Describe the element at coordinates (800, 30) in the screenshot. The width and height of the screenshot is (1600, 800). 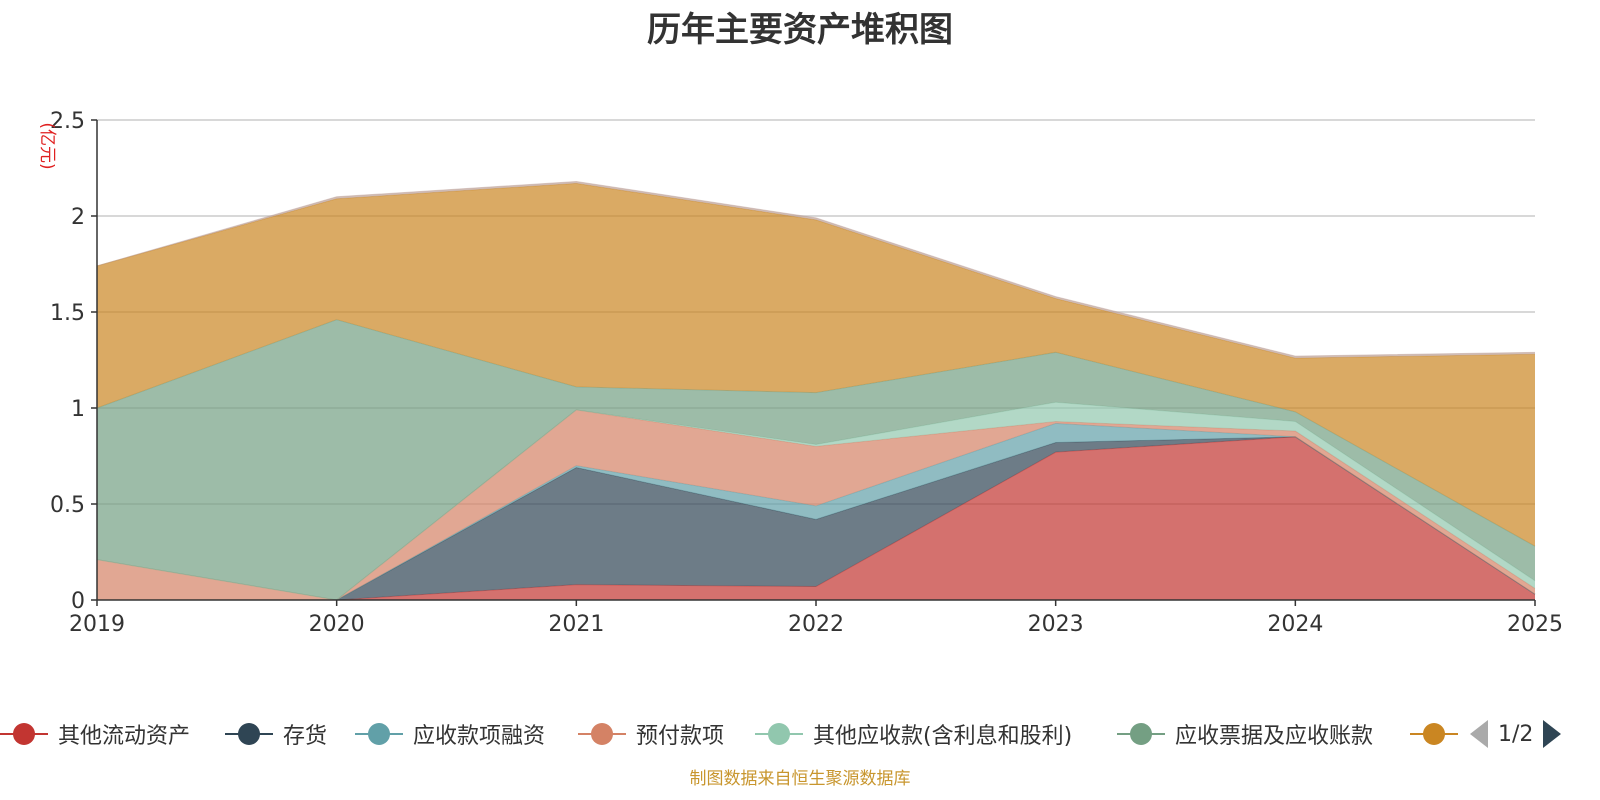
I see `chart-title: 历年主要资产堆积图` at that location.